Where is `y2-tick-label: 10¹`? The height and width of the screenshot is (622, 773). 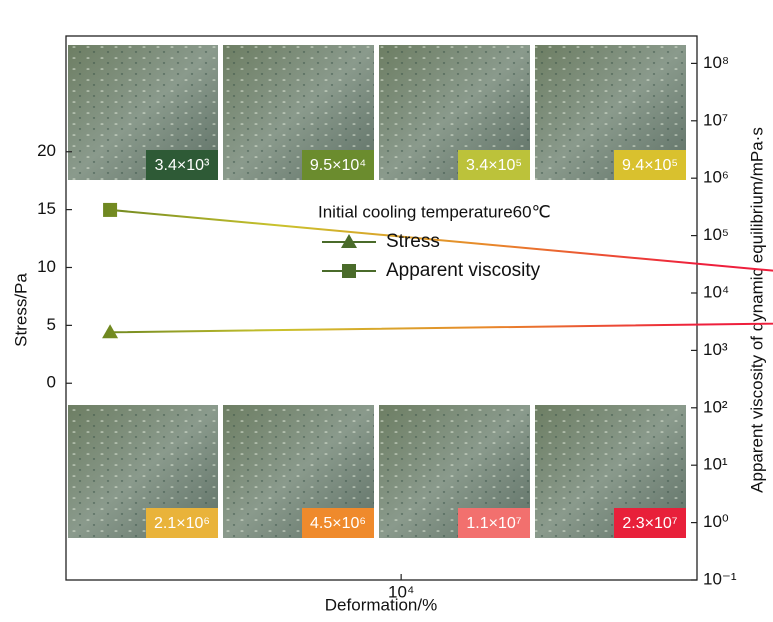 y2-tick-label: 10¹ is located at coordinates (715, 464).